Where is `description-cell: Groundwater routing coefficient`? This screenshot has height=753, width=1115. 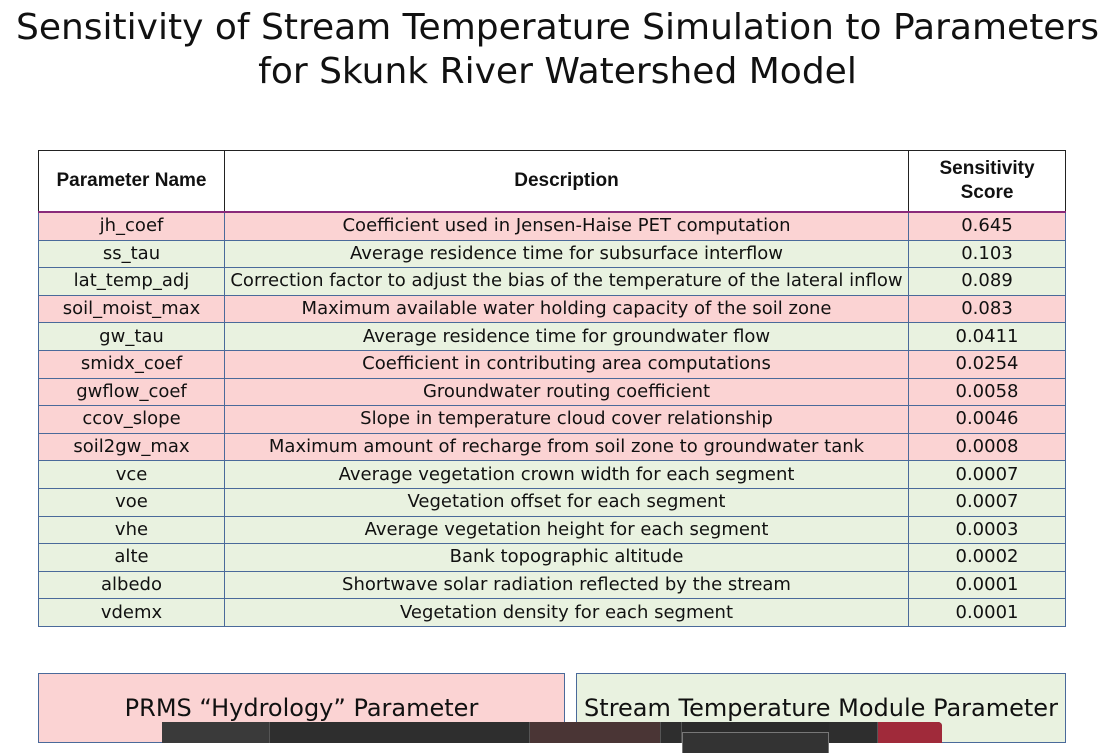
description-cell: Groundwater routing coefficient is located at coordinates (566, 392).